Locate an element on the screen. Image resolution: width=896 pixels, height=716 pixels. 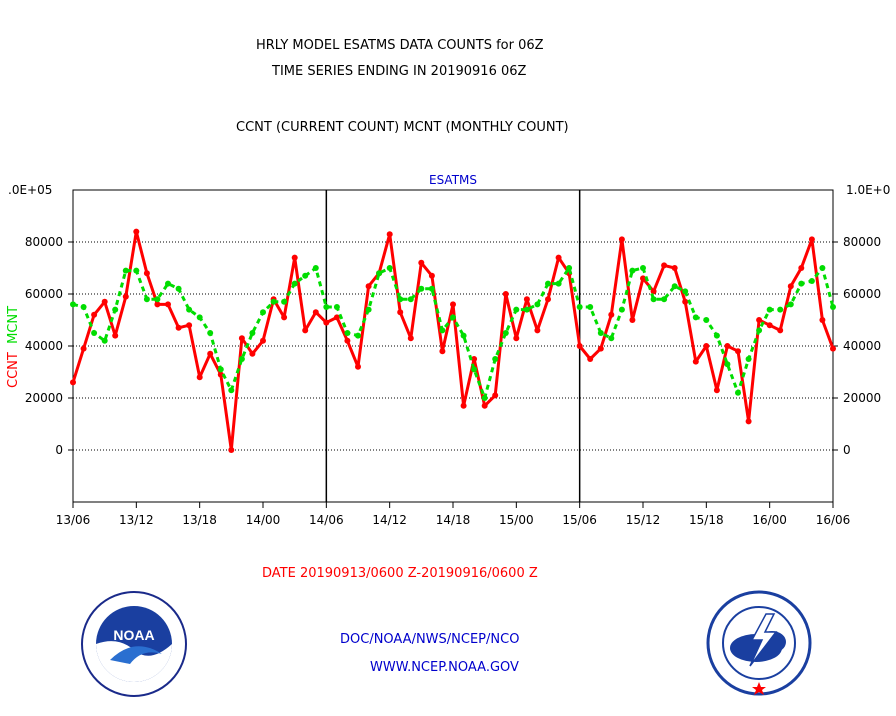
x-tick-label: 14/00 is located at coordinates (263, 520).